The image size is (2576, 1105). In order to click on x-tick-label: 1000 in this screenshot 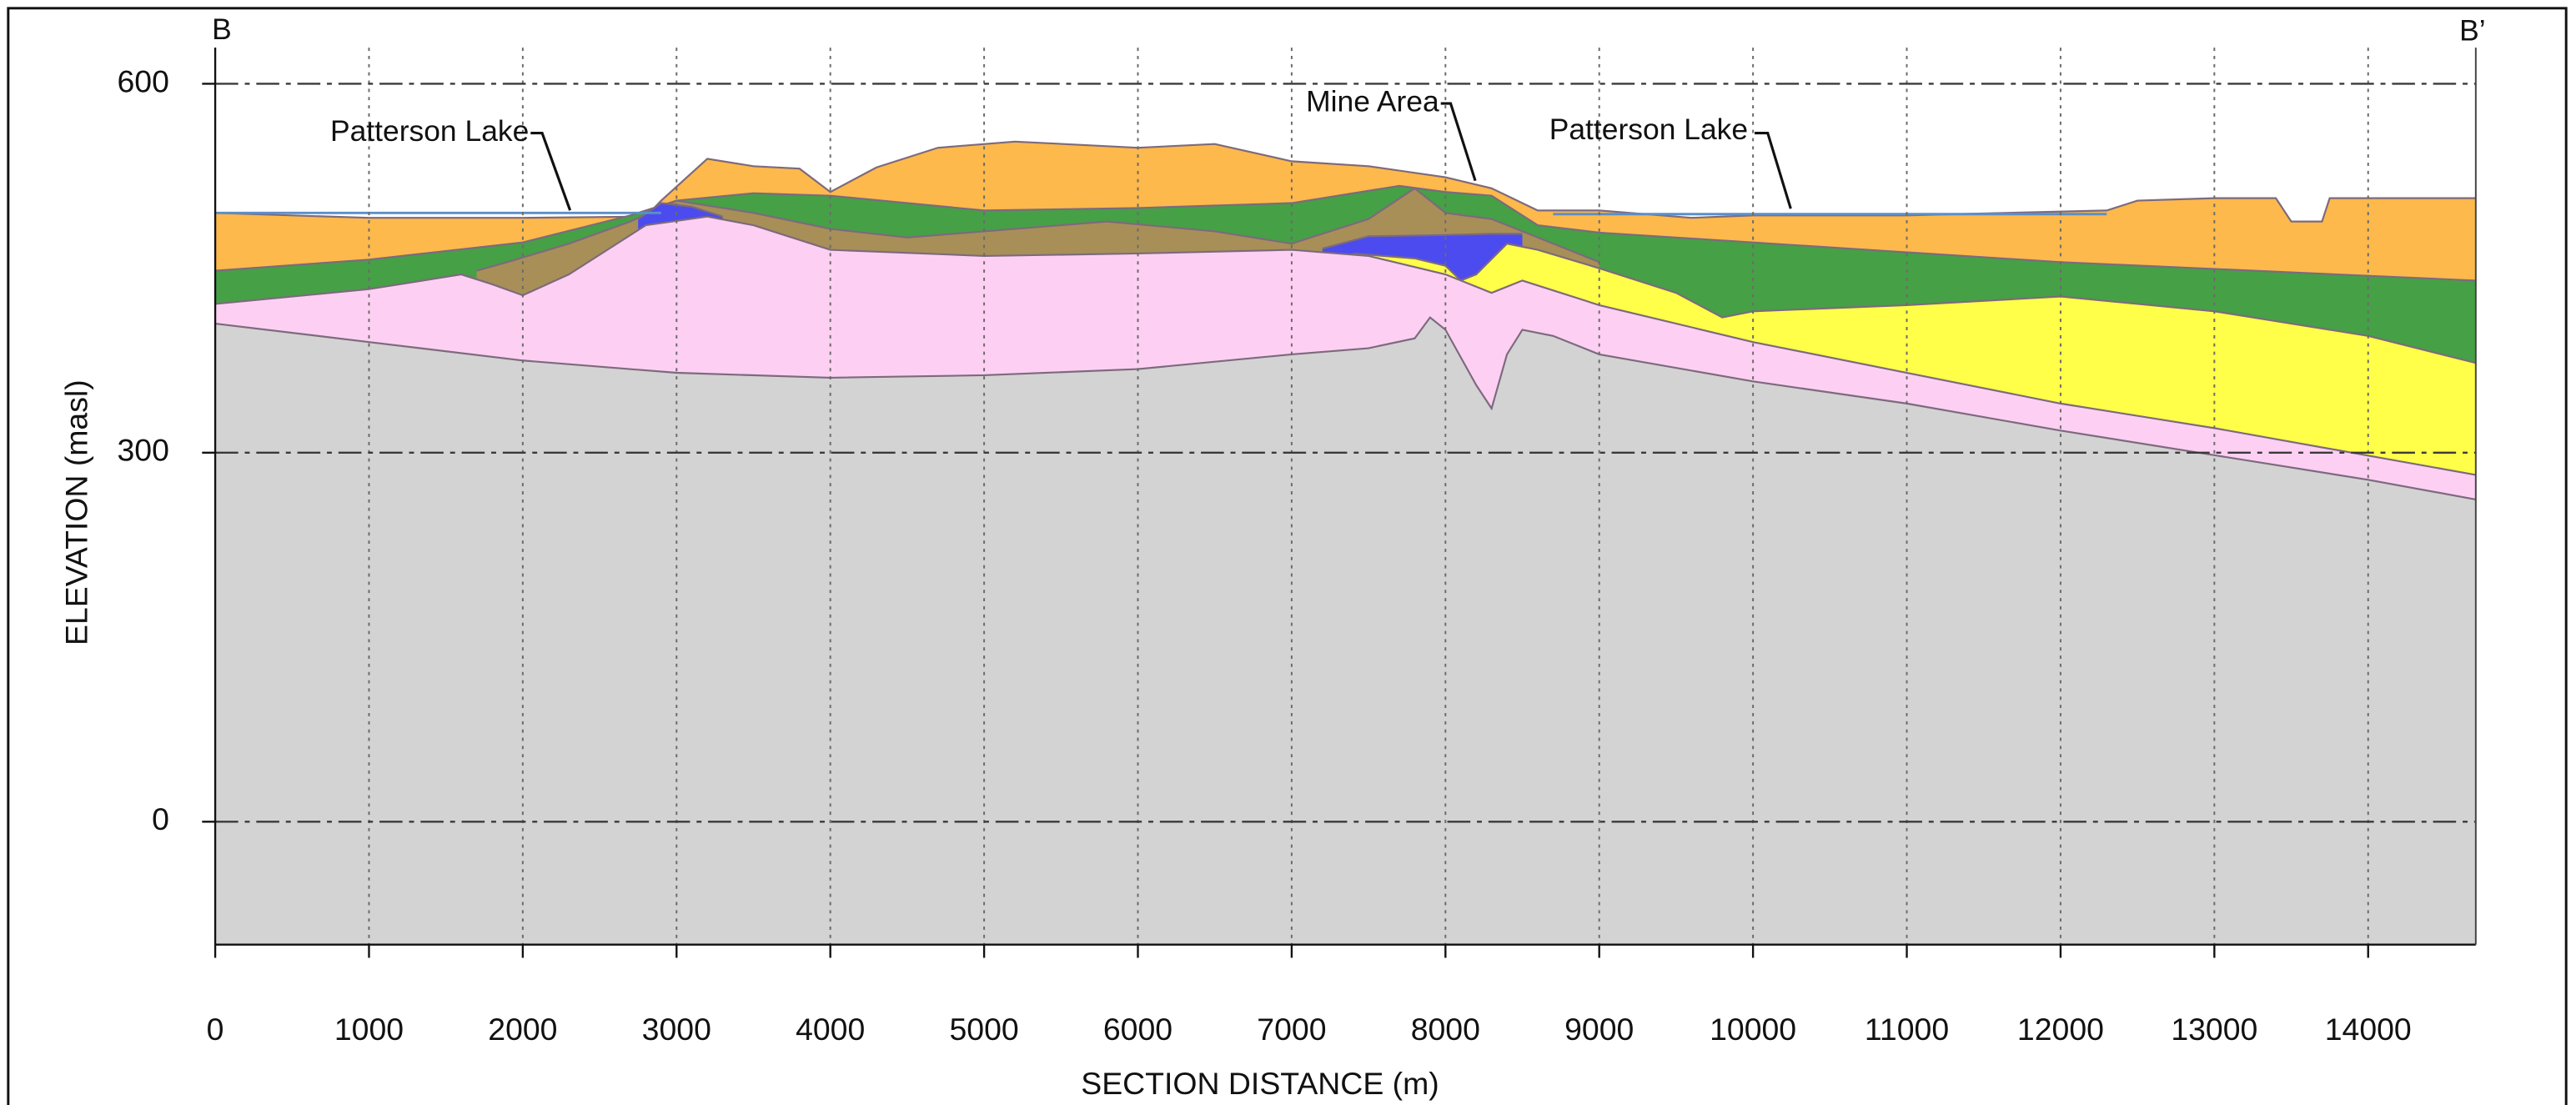, I will do `click(369, 1029)`.